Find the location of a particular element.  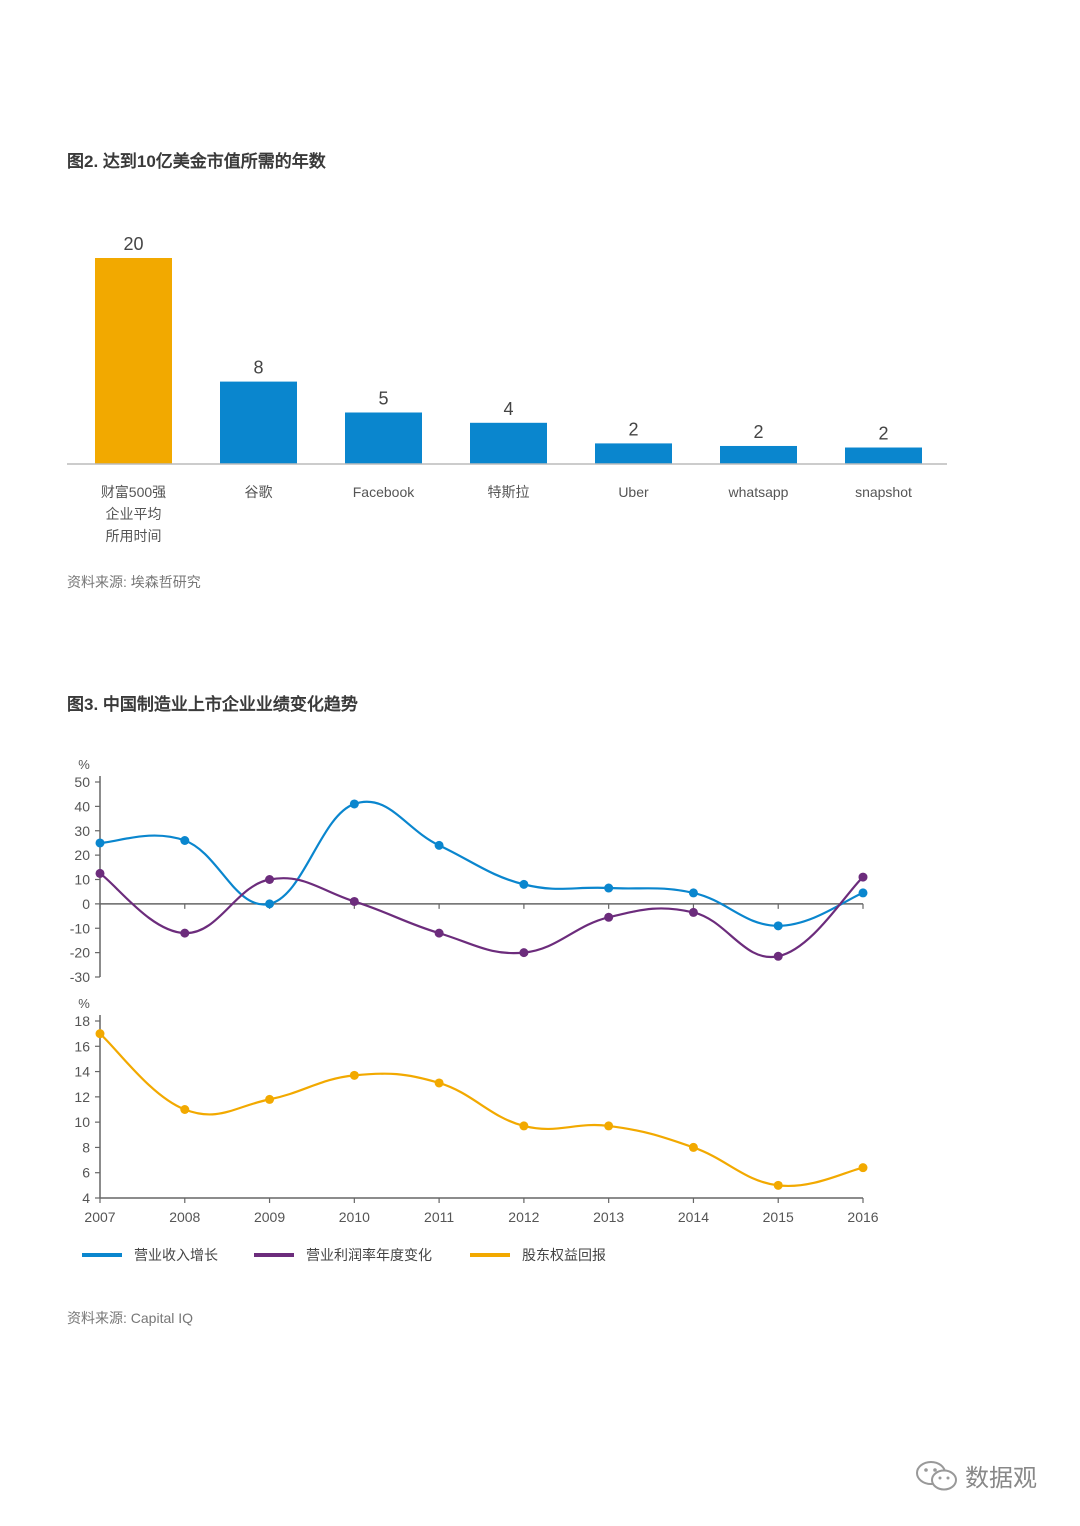

x-tick-label-2: 2009 is located at coordinates (269, 1217).